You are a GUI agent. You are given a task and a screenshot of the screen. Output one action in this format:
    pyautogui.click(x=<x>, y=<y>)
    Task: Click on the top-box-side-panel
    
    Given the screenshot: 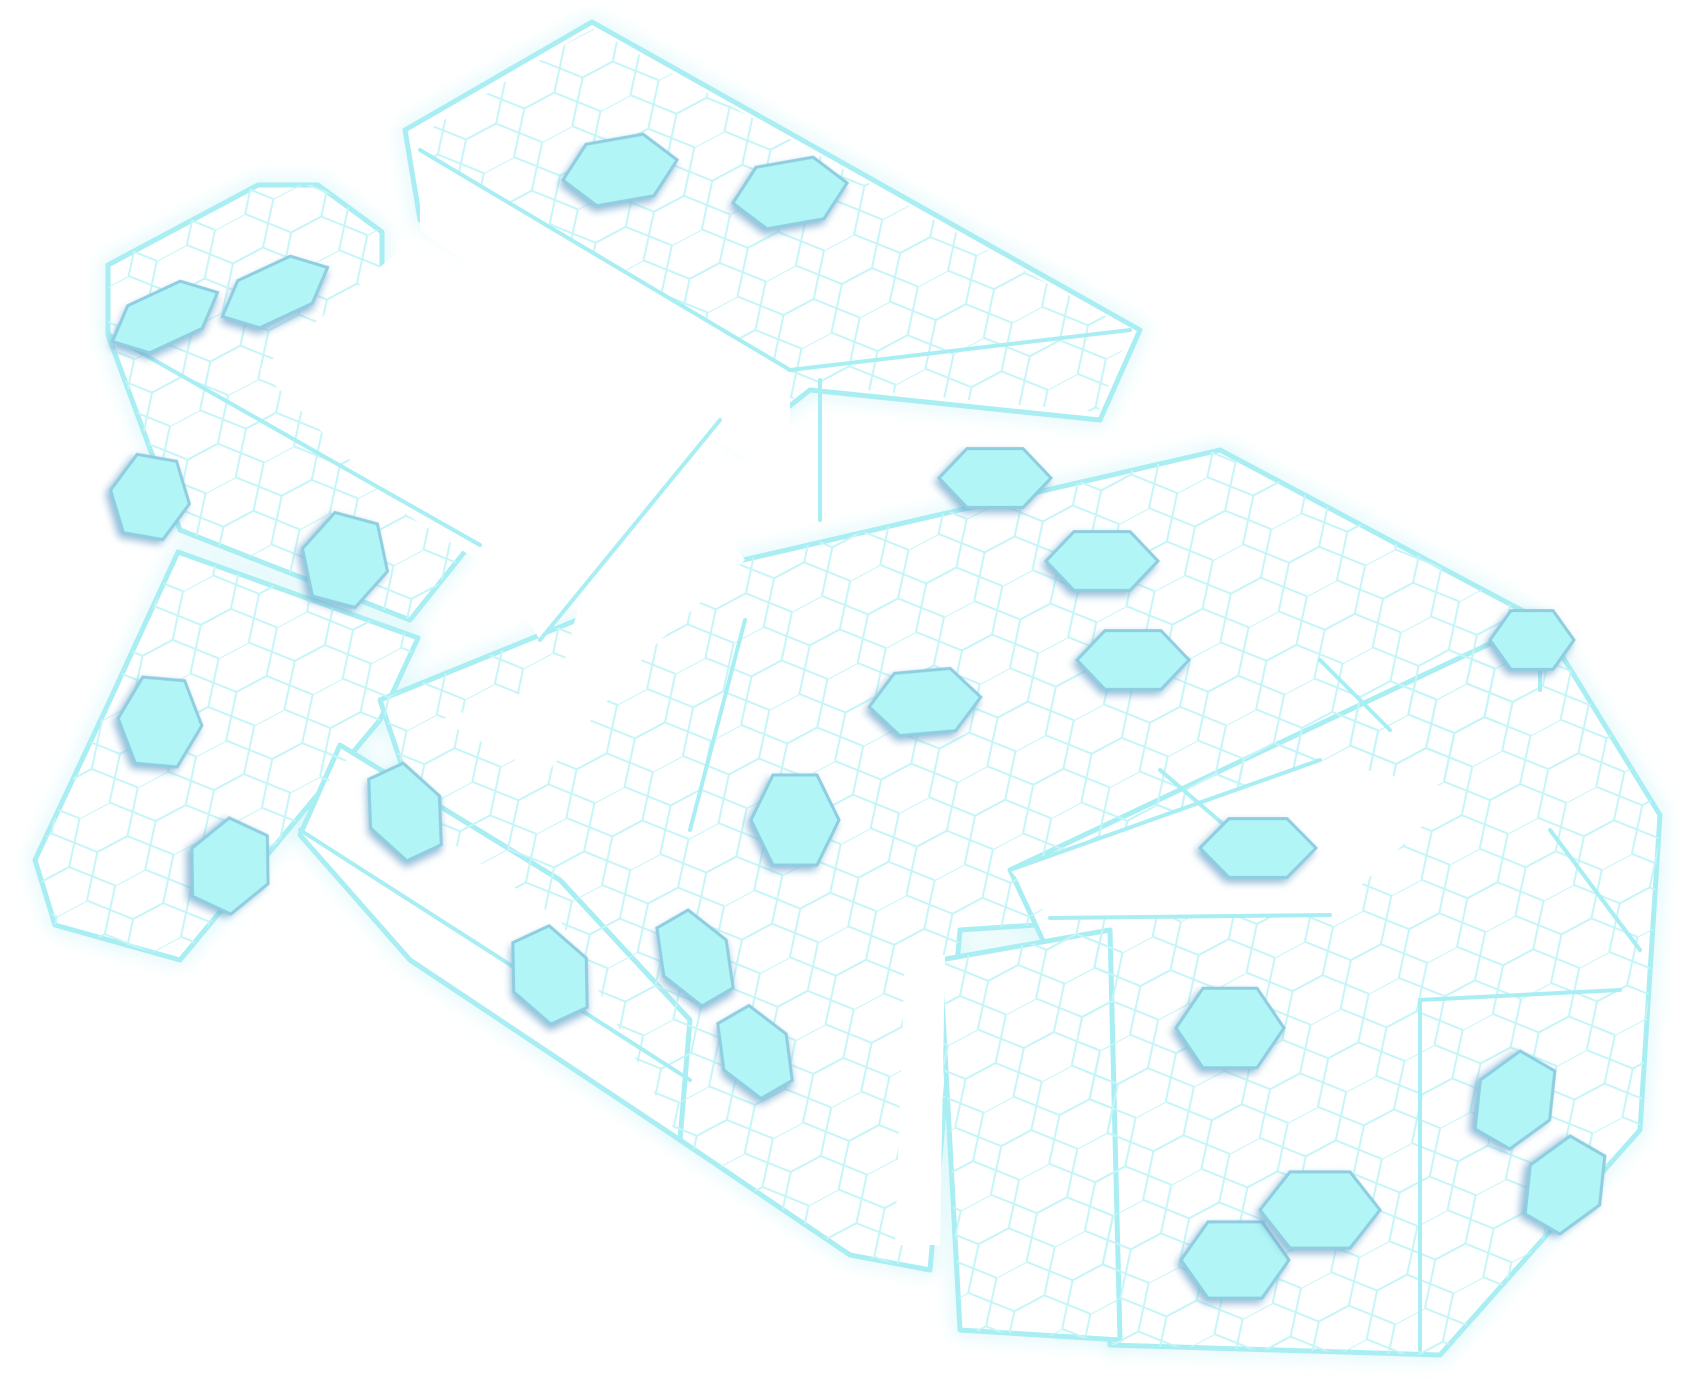 What is the action you would take?
    pyautogui.click(x=605, y=320)
    